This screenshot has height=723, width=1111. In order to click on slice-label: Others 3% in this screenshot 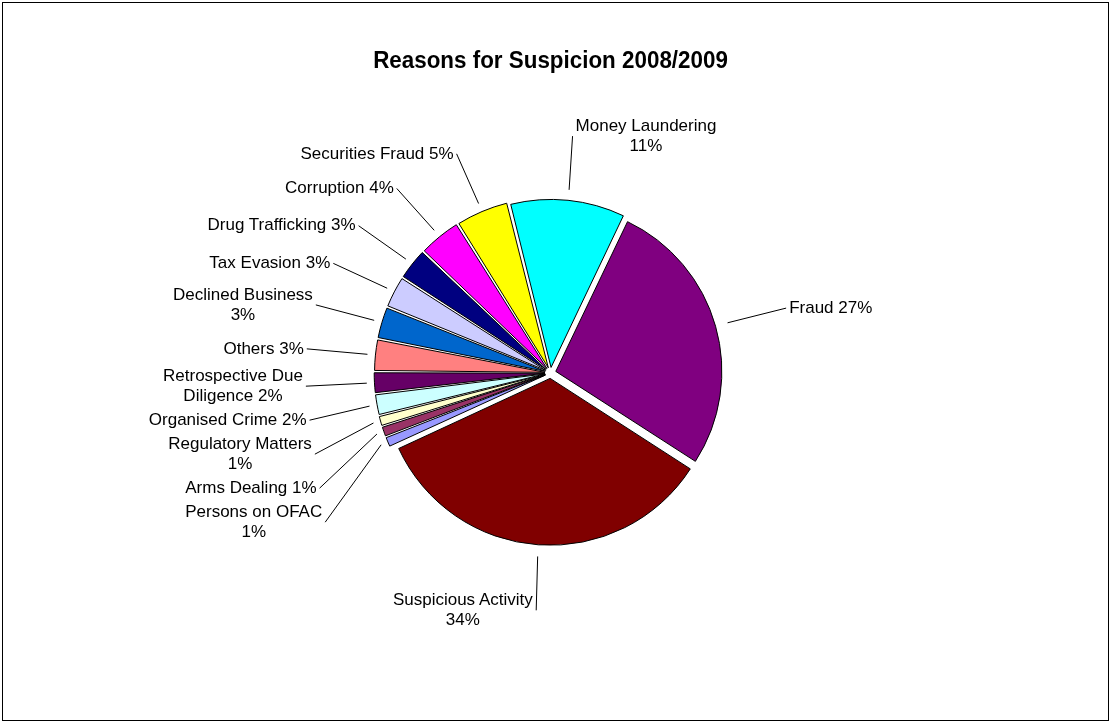, I will do `click(263, 348)`.